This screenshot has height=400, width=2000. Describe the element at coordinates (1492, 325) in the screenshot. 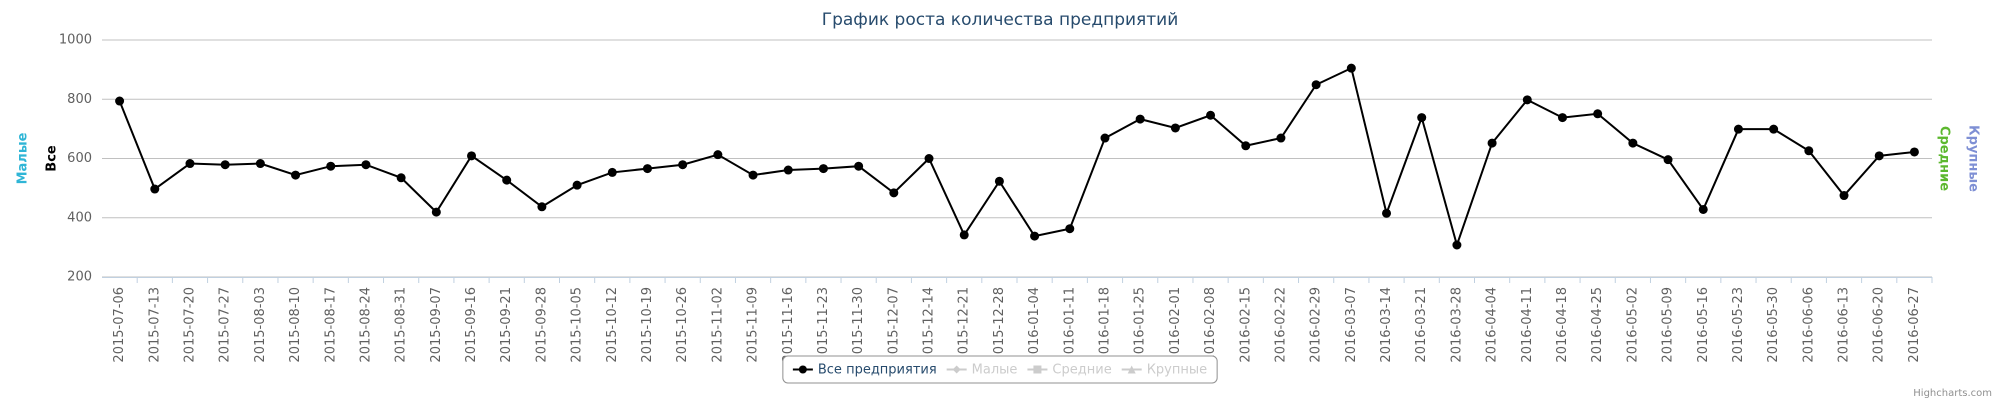

I see `x-tick-label: 2016-04-04` at that location.